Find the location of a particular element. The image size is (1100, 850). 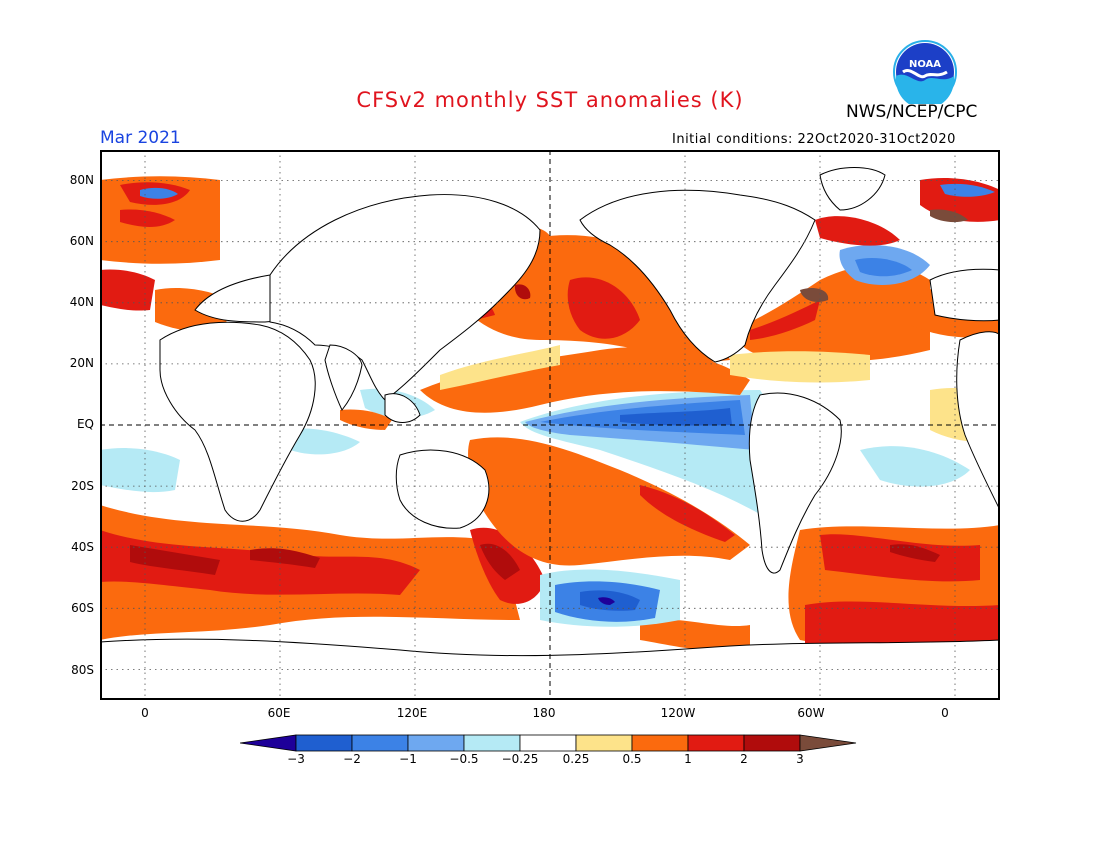

lat-label: 20N is located at coordinates (81, 363).